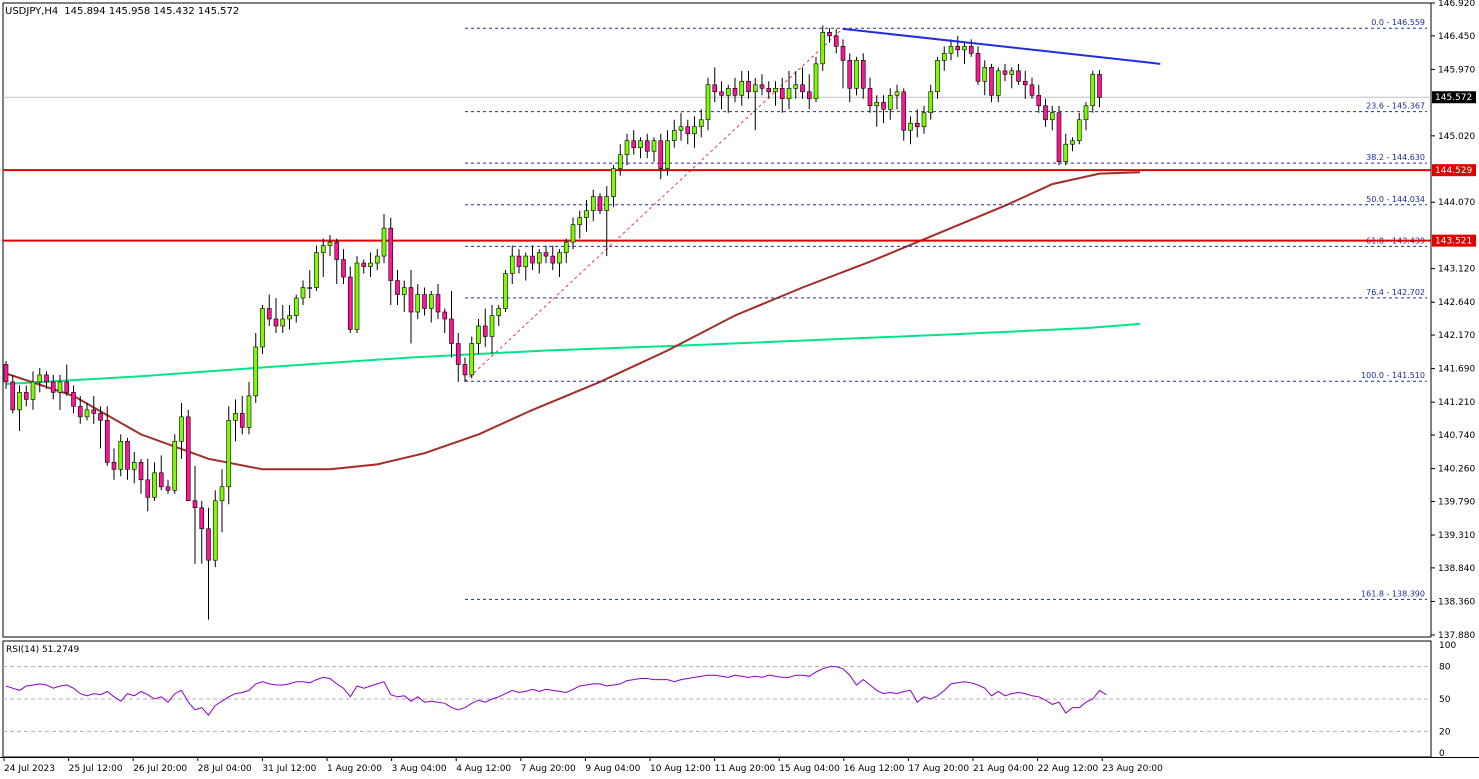 This screenshot has height=779, width=1479. I want to click on price-tick-label: 141.690, so click(1456, 370).